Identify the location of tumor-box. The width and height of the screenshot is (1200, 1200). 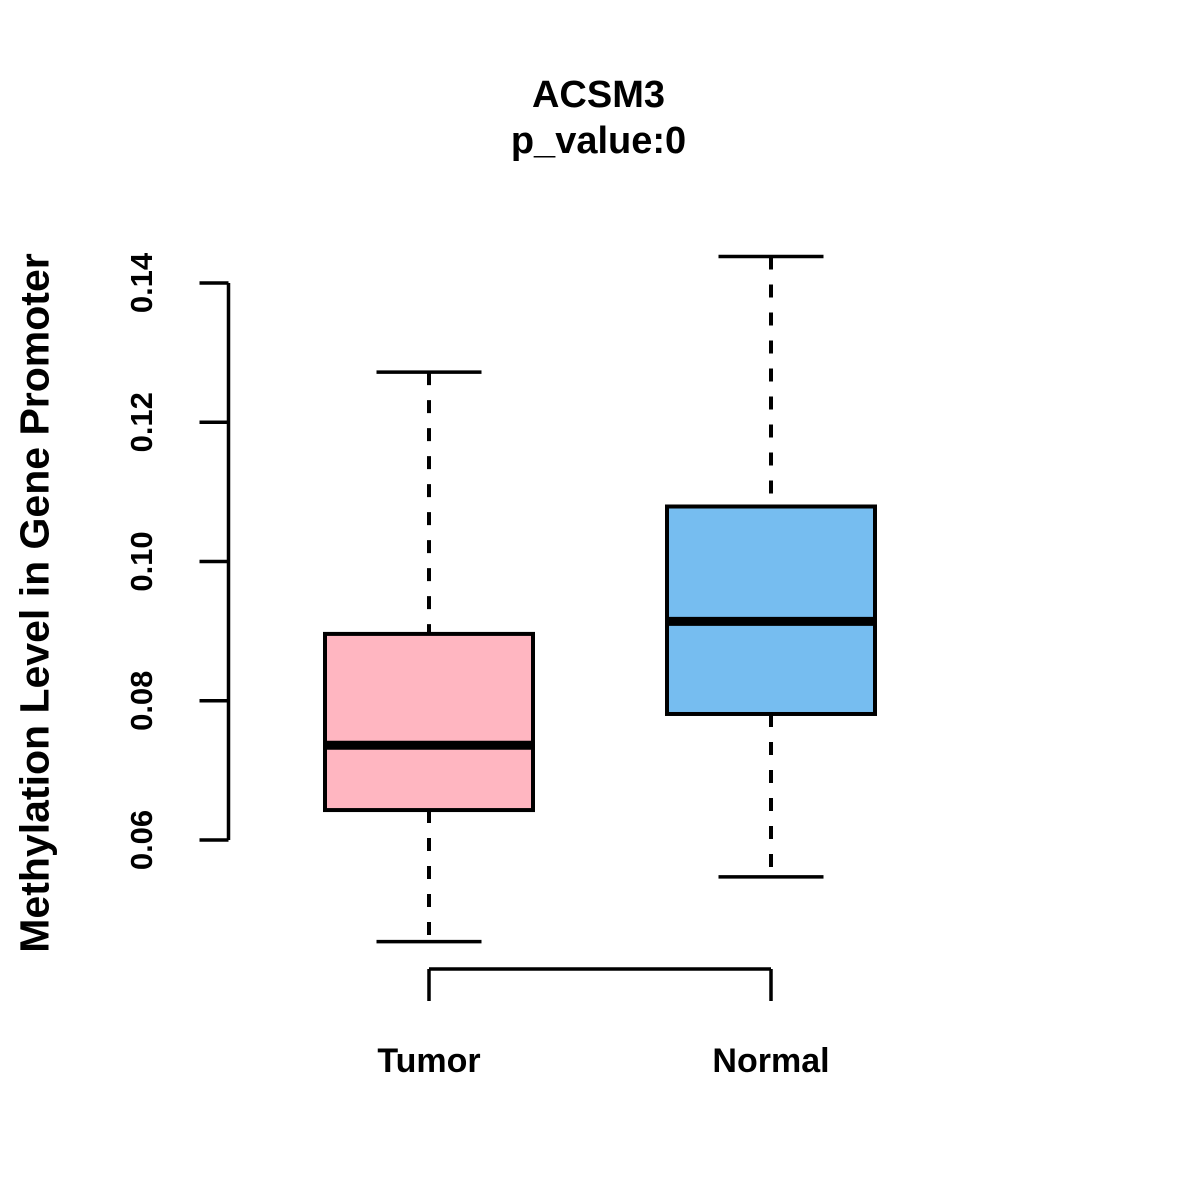
(429, 722).